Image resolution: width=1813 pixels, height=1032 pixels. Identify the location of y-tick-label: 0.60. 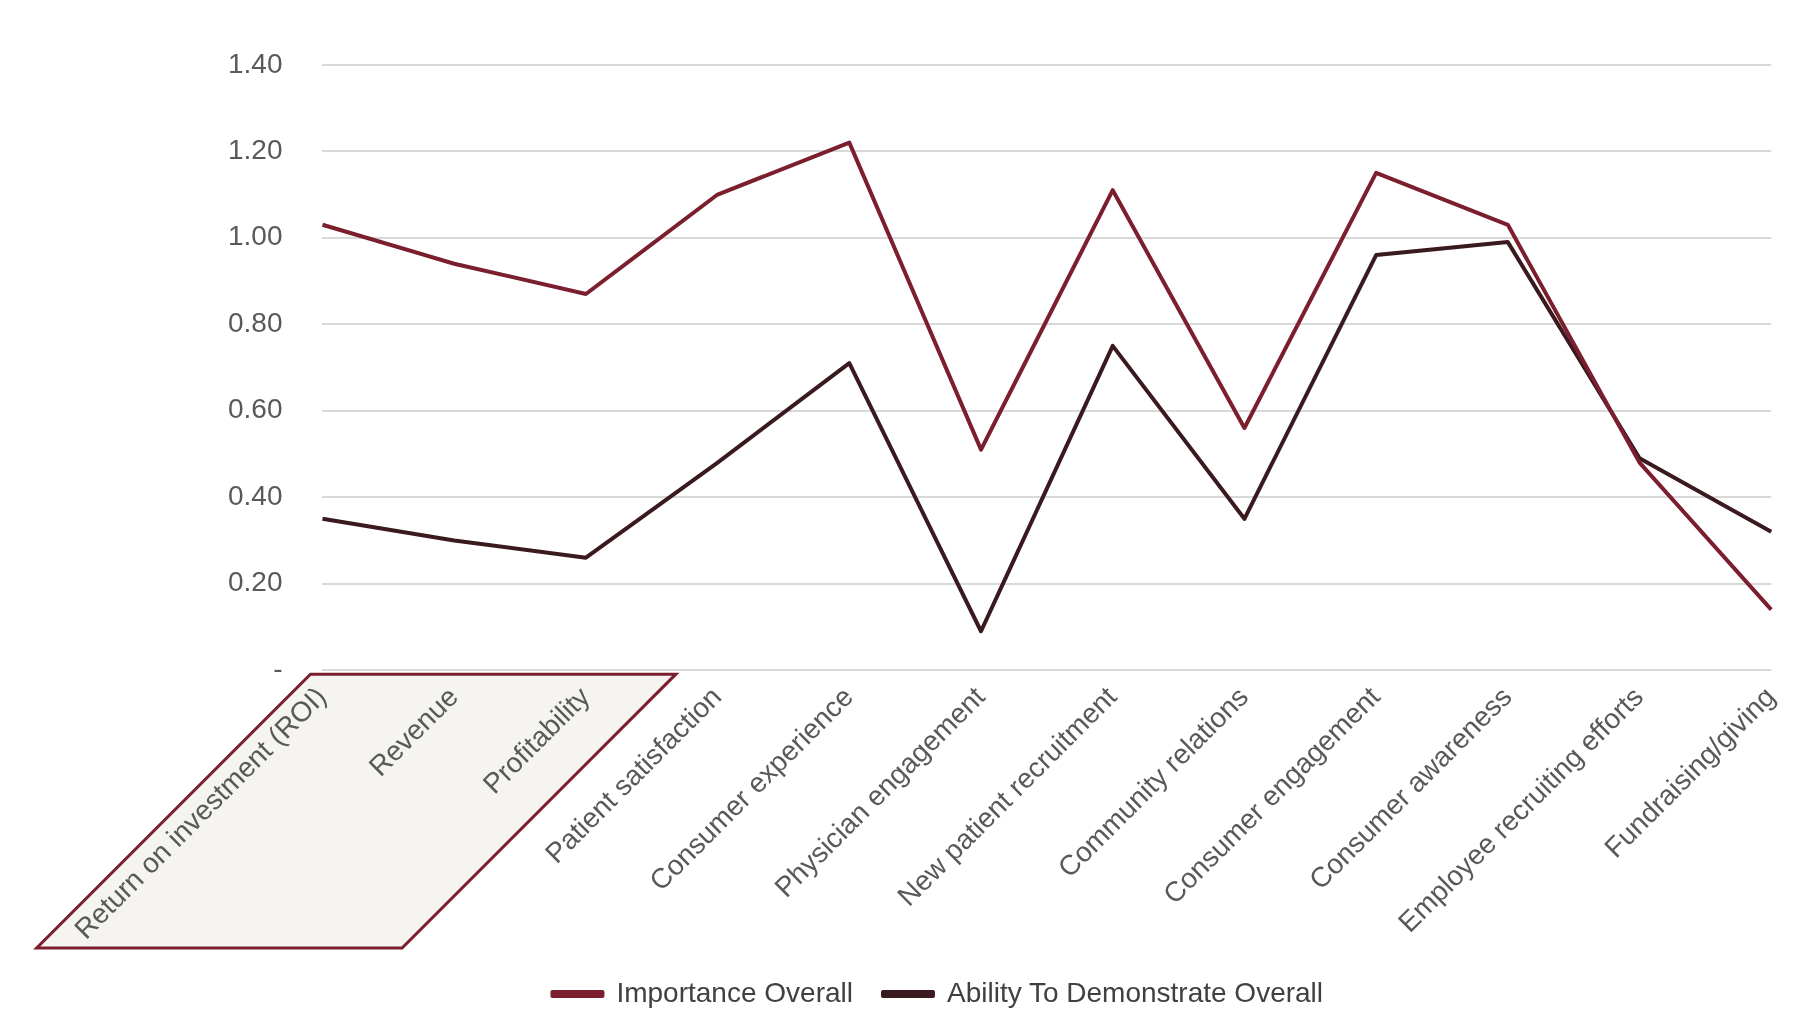
(255, 409).